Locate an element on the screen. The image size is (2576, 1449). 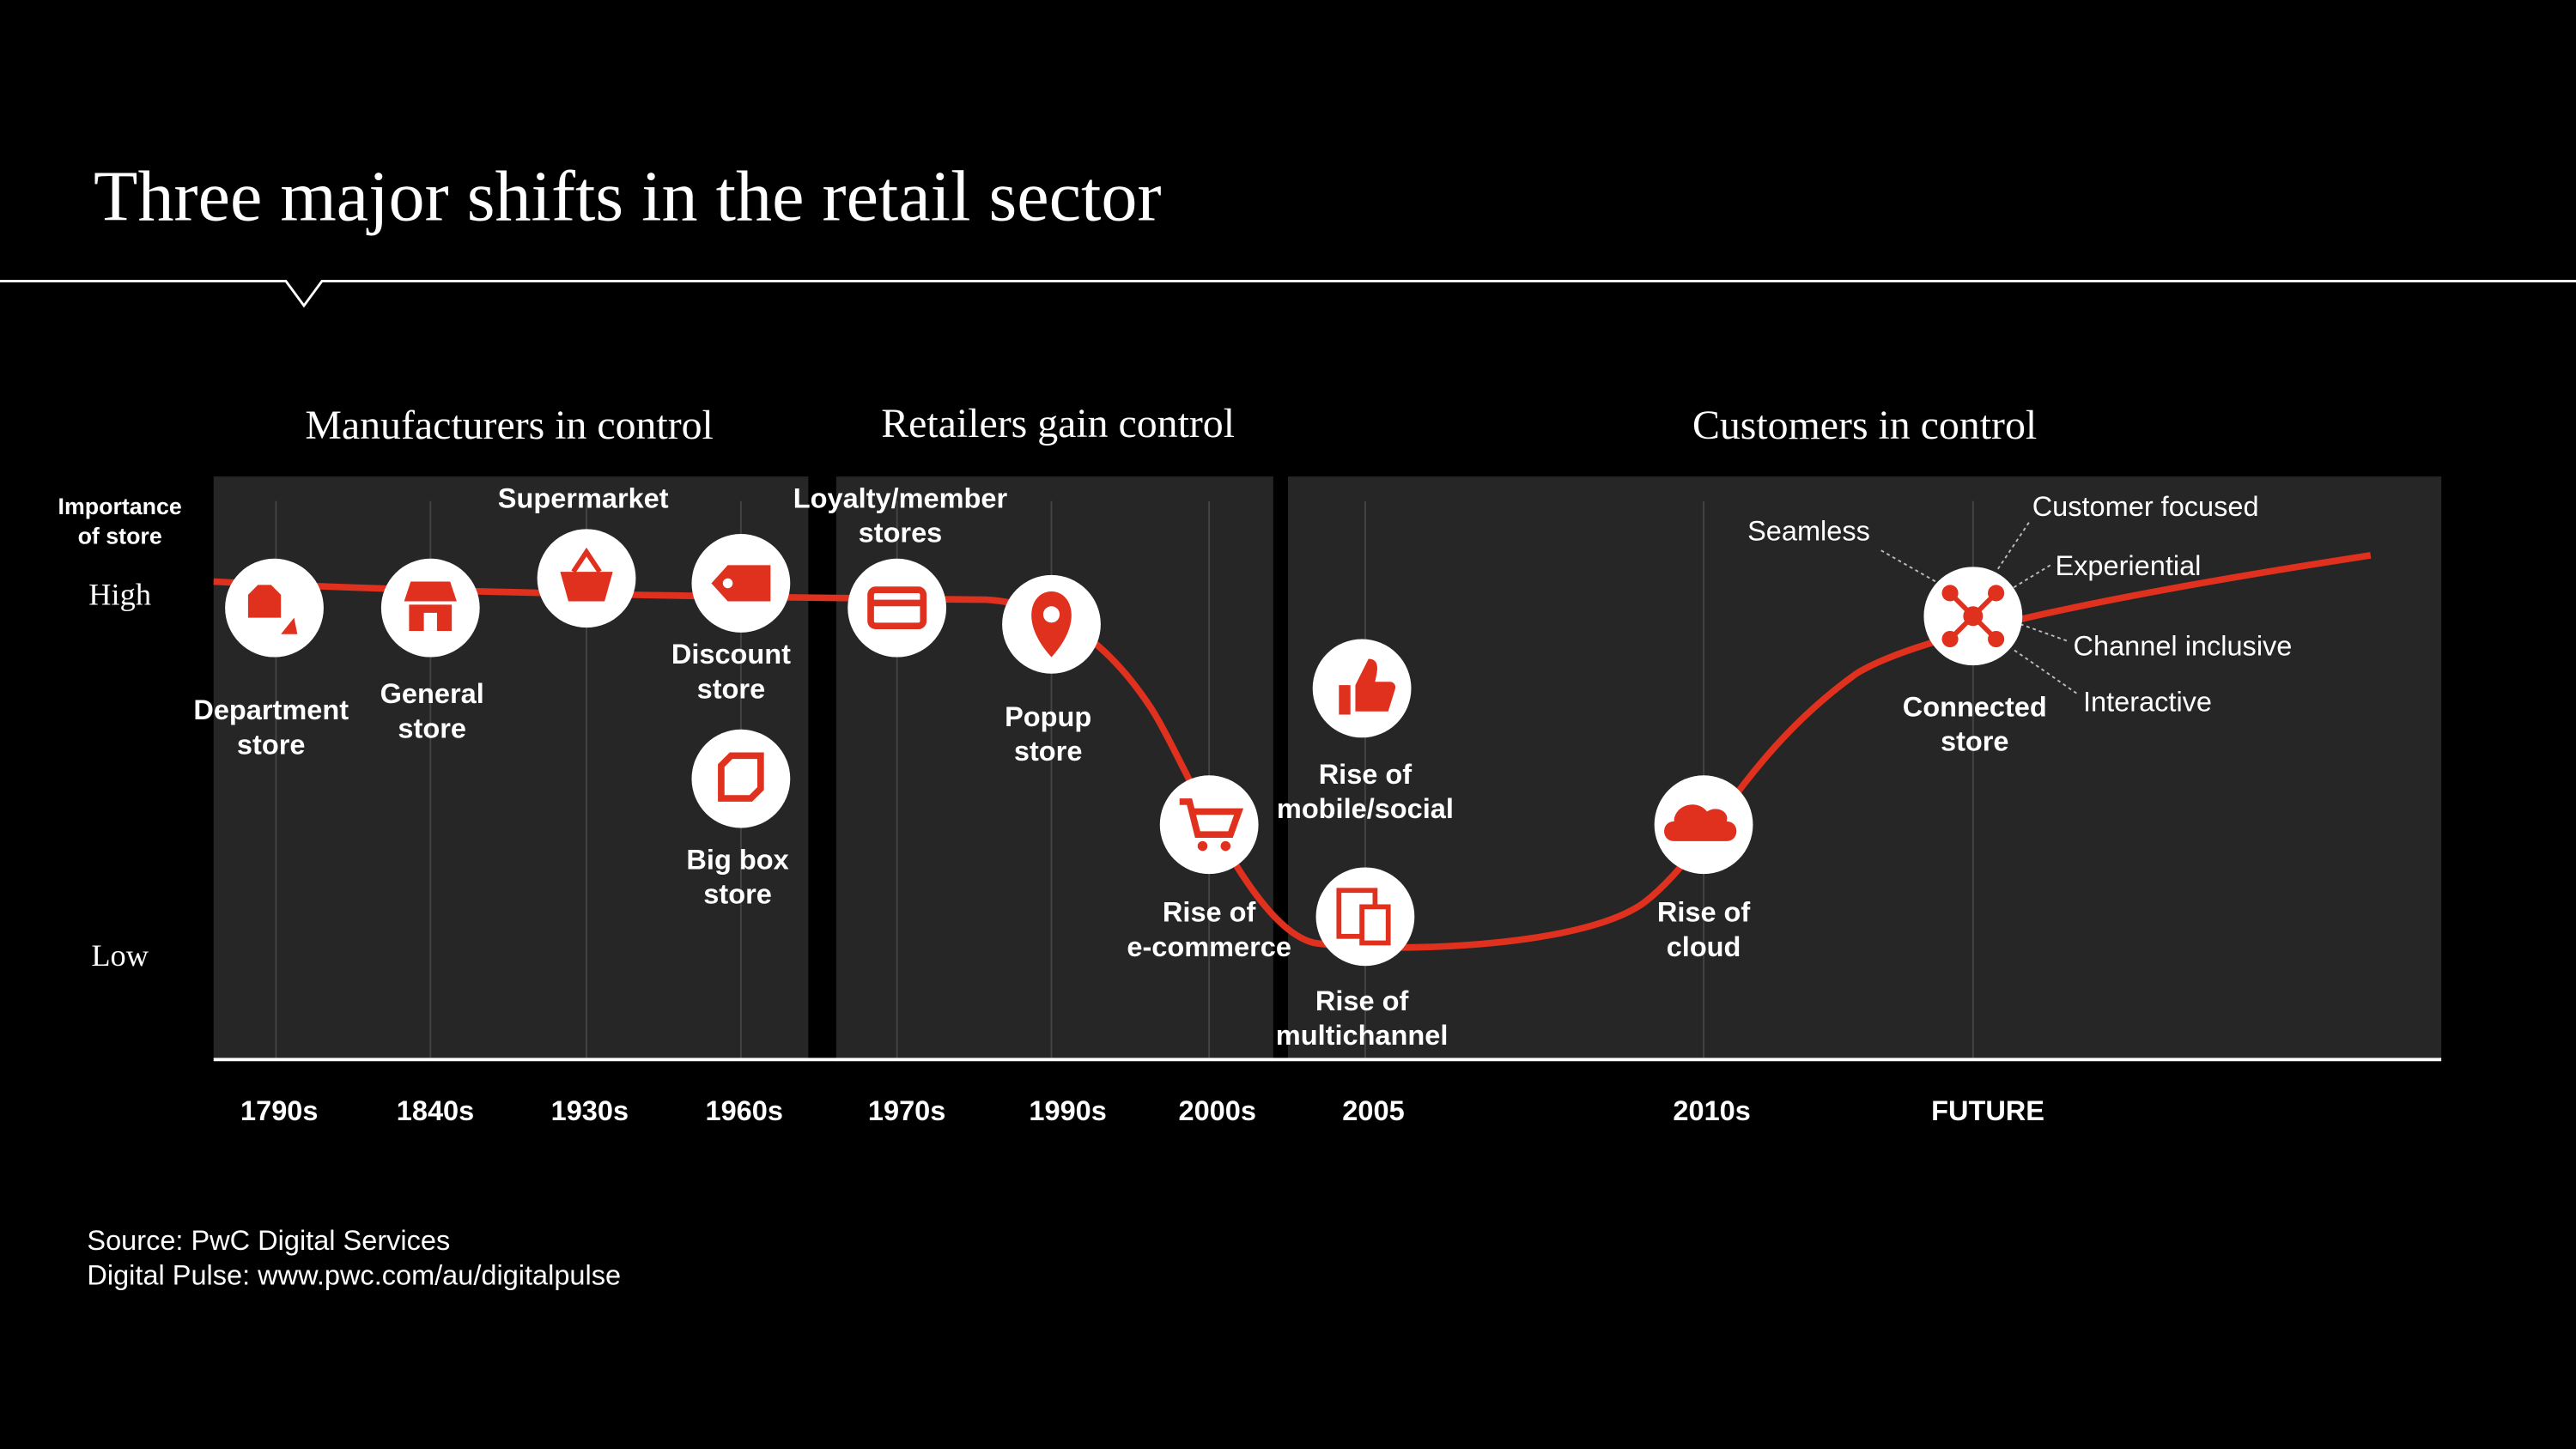
y-axis-high: High is located at coordinates (119, 594).